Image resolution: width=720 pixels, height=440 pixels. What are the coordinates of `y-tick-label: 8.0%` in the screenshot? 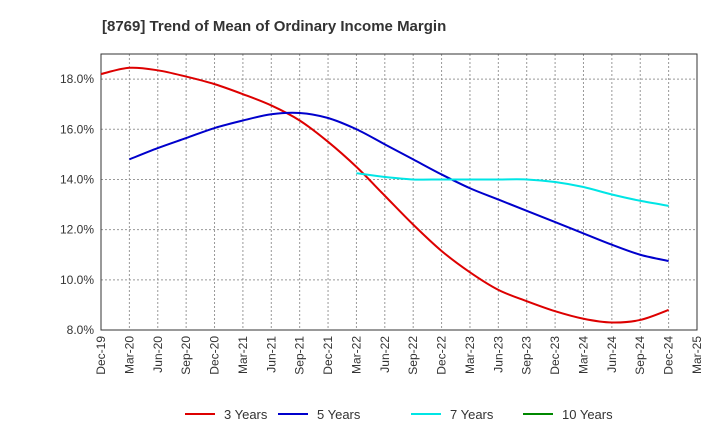 It's located at (81, 330).